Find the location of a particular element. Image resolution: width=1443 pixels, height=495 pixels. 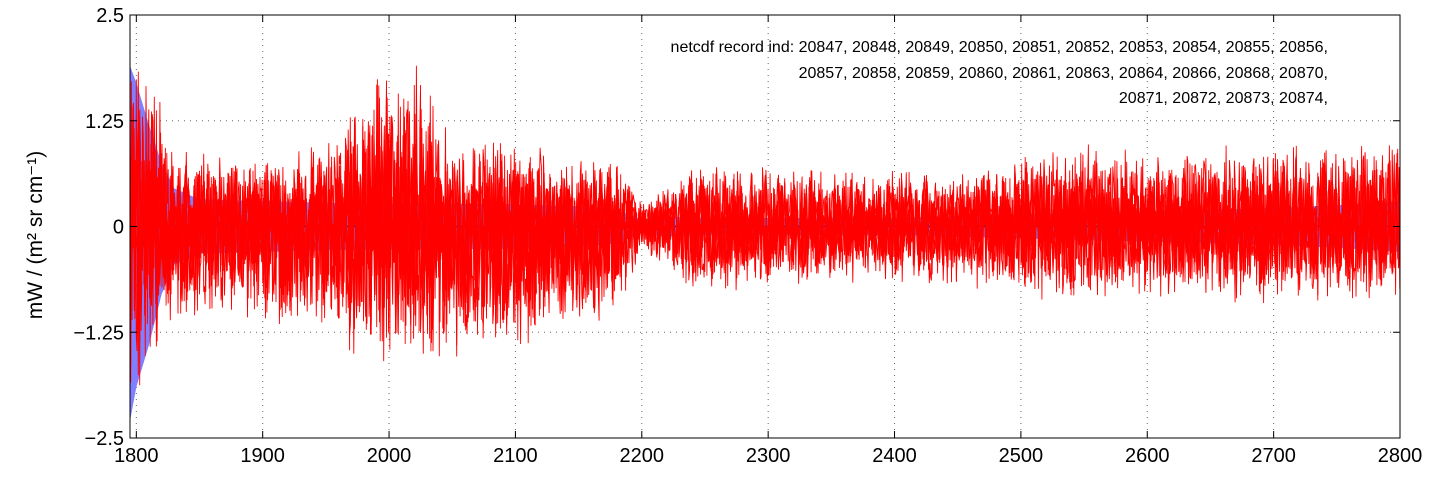

x-tick-label: 2400 is located at coordinates (894, 456).